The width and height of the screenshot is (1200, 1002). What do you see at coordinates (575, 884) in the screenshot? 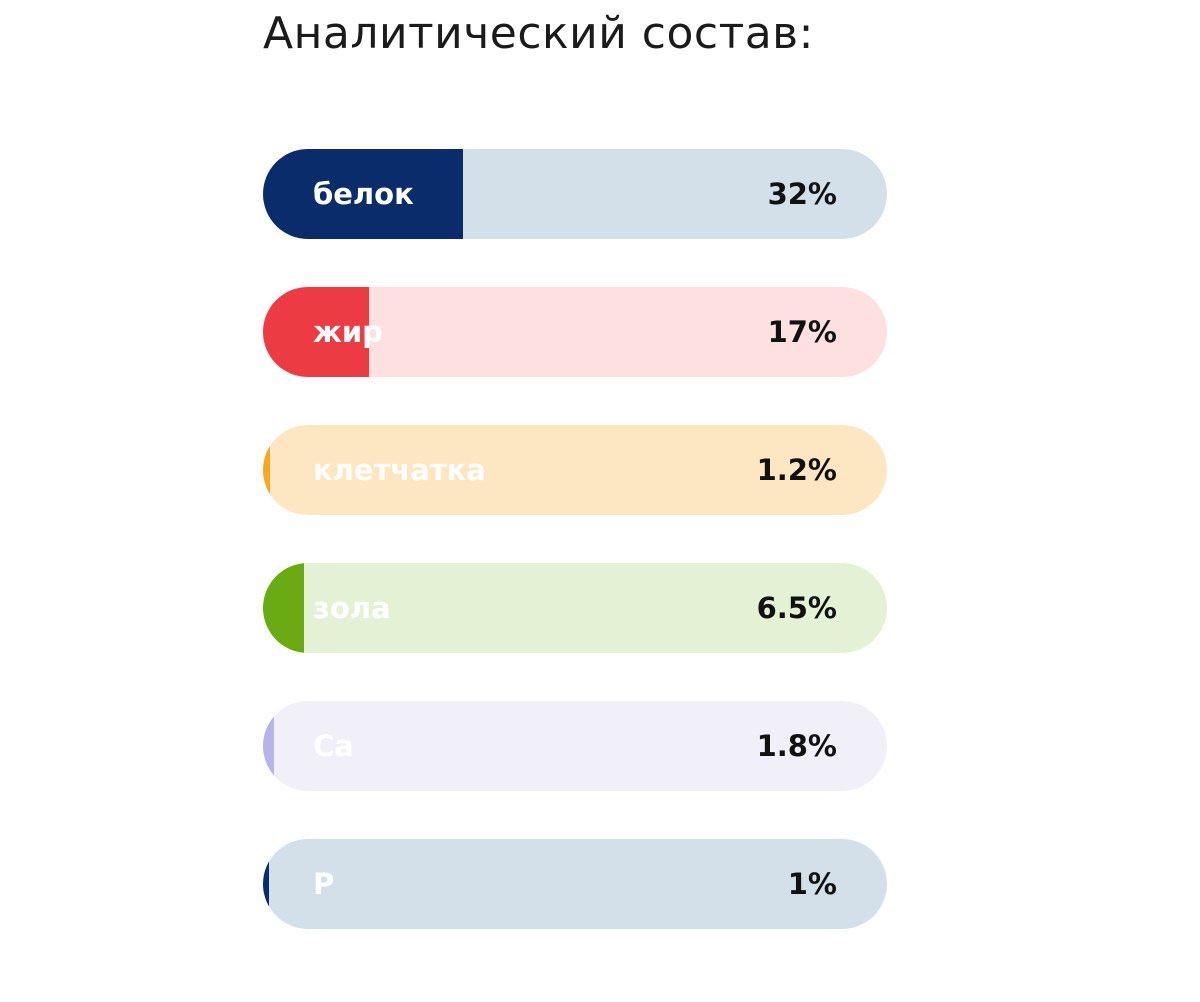
I see `bar-row: P 1%` at bounding box center [575, 884].